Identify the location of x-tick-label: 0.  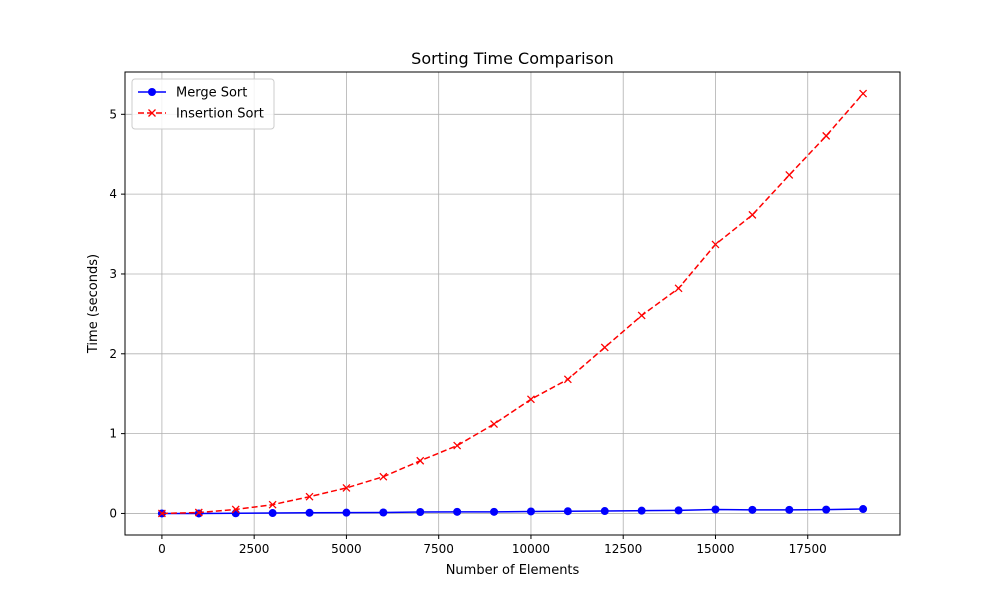
(162, 549).